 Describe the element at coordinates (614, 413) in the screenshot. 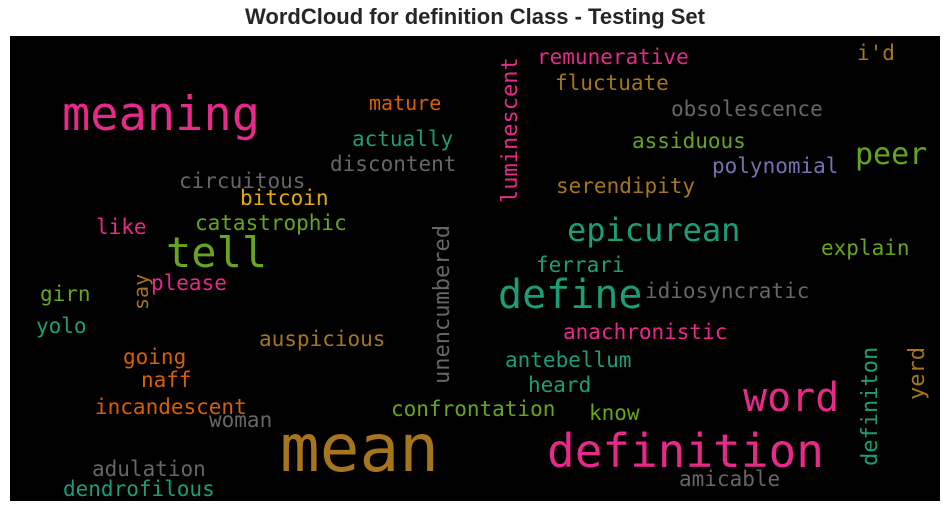

I see `word-know: know` at that location.